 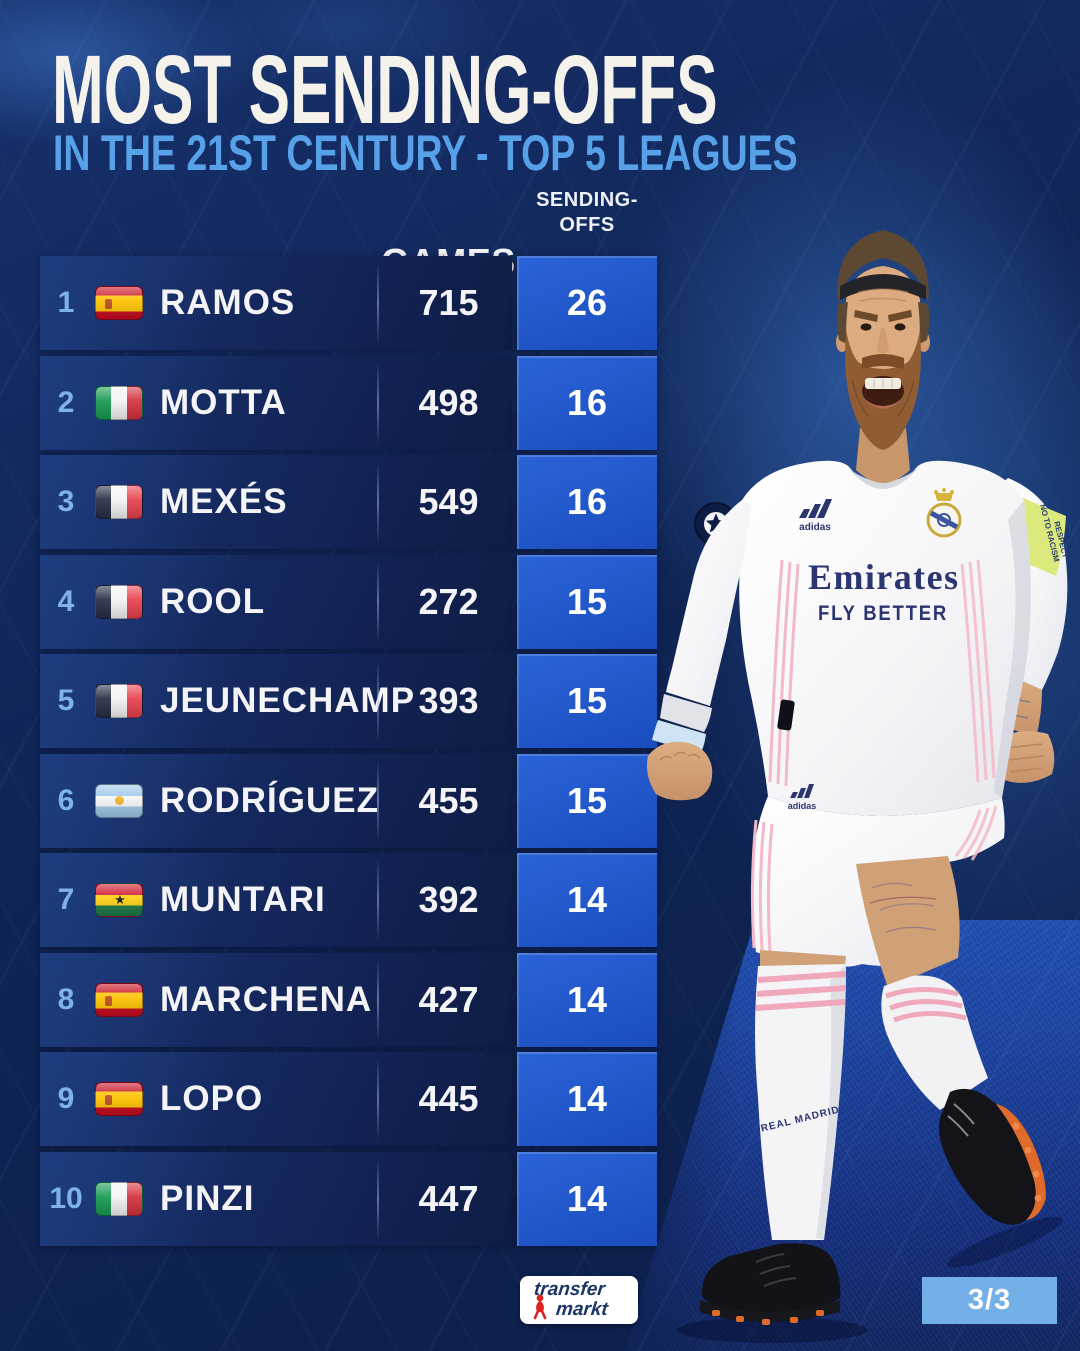 I want to click on cuff, so click(x=686, y=713).